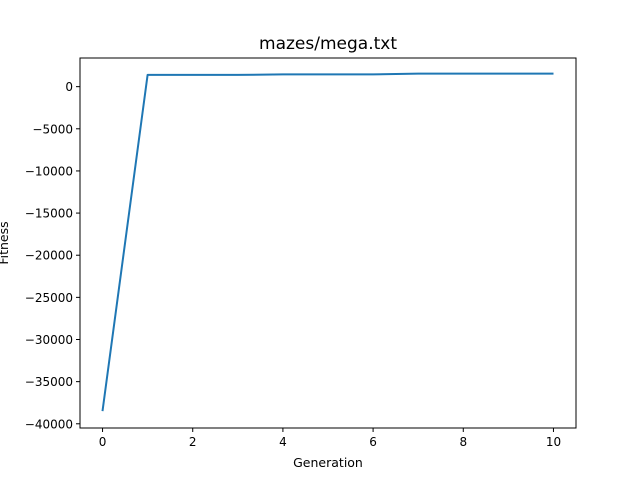 Image resolution: width=640 pixels, height=480 pixels. Describe the element at coordinates (330, 438) in the screenshot. I see `x-axis: 0 2 4 6 8 10` at that location.